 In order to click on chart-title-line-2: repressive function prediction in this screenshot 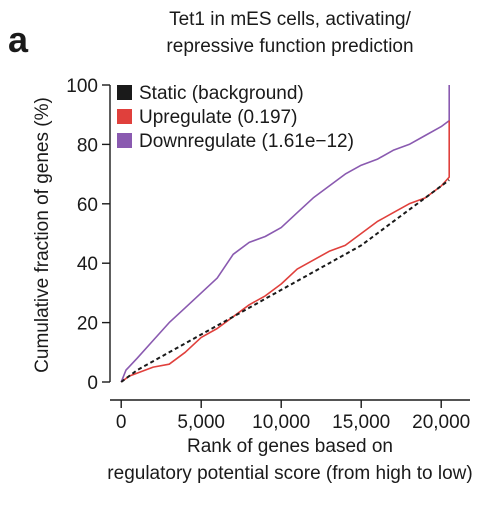, I will do `click(289, 46)`.